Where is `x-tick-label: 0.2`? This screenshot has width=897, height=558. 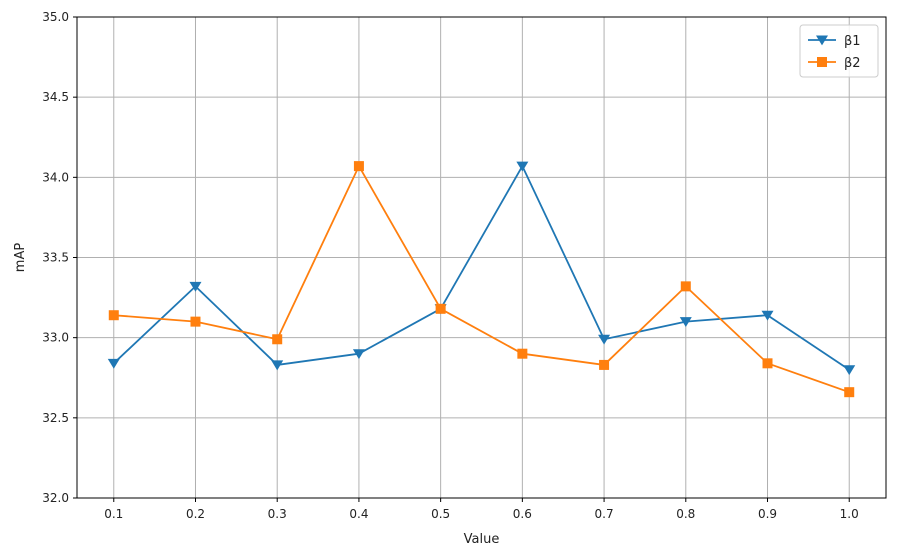 x-tick-label: 0.2 is located at coordinates (195, 514).